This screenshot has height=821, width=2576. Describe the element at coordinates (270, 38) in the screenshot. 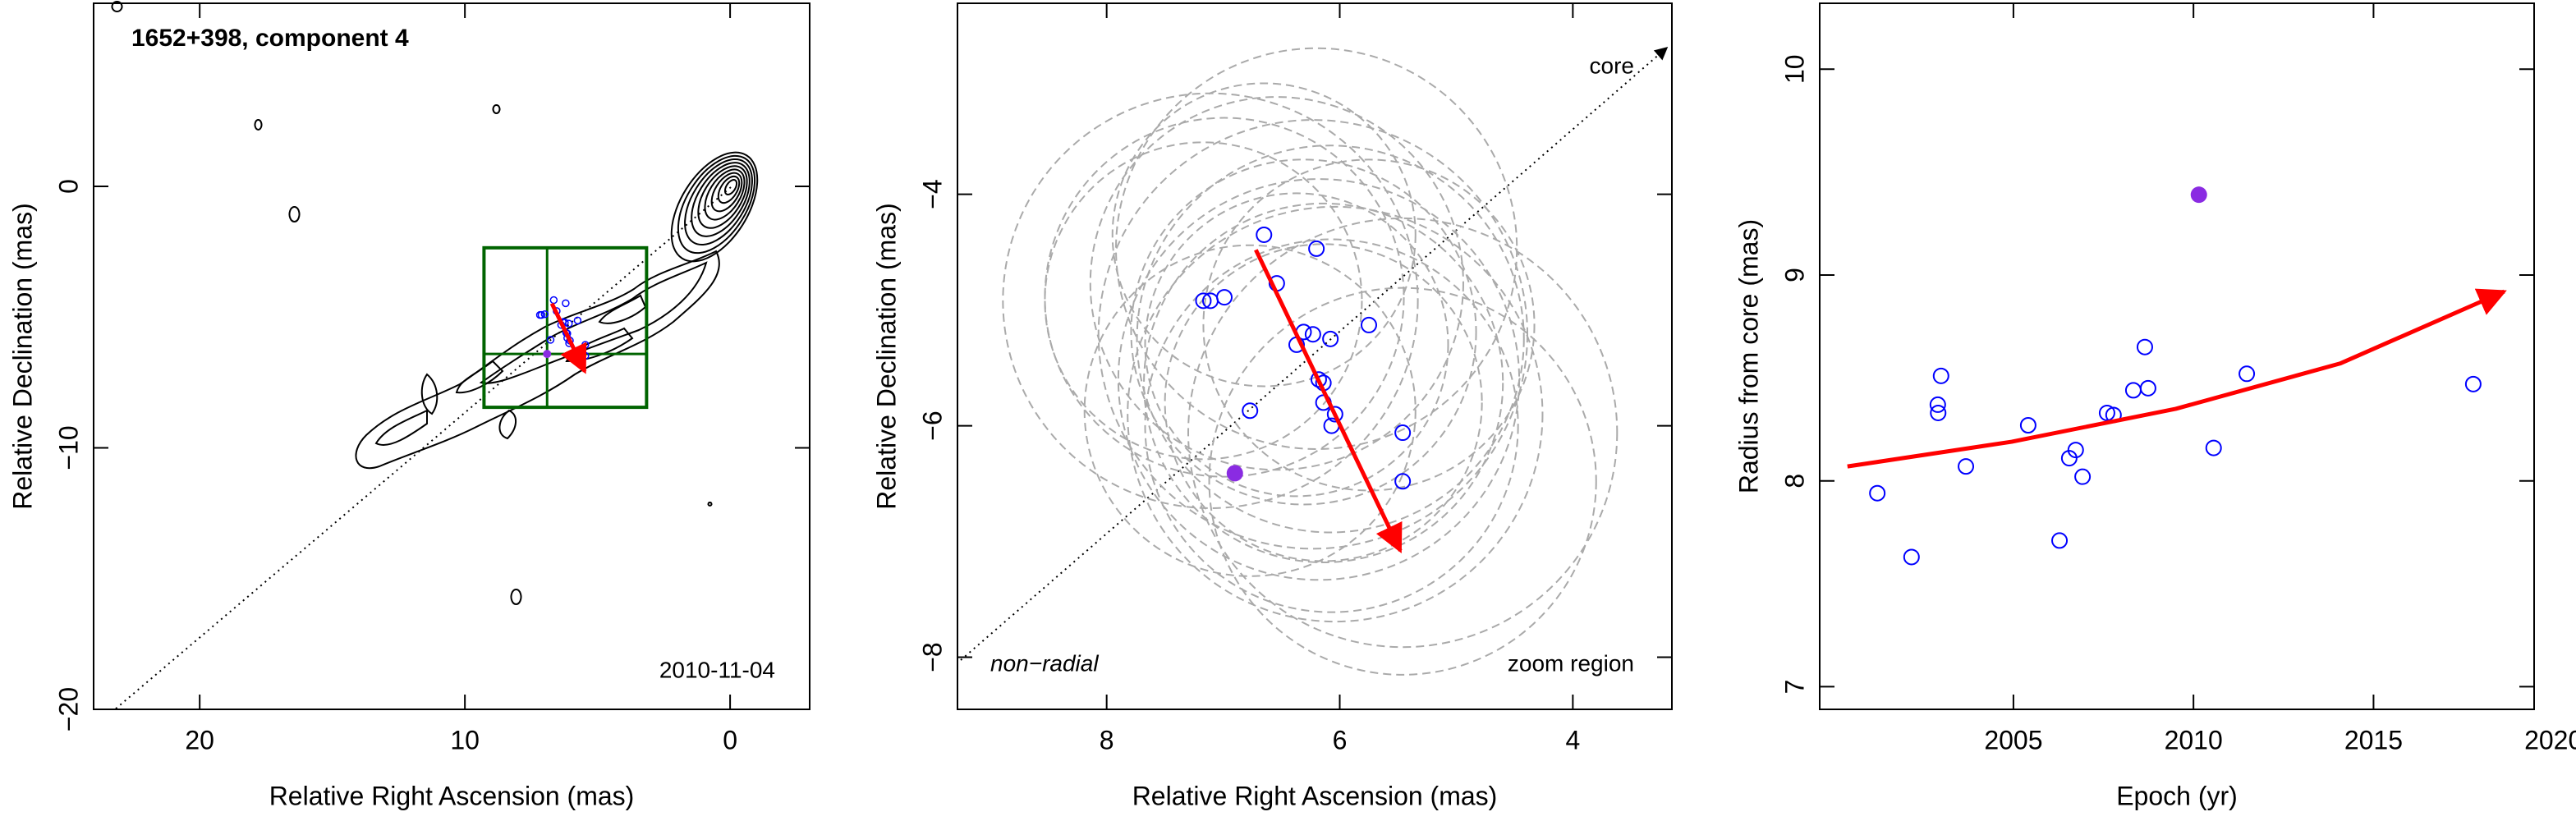

I see `chart-title: 1652+398, component 4` at that location.